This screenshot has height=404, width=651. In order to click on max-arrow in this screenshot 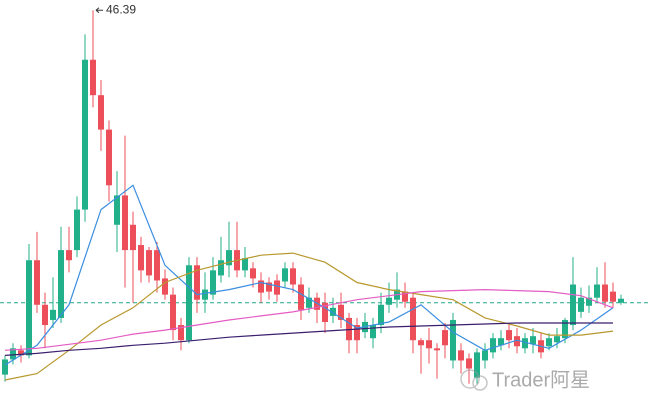, I will do `click(99, 10)`.